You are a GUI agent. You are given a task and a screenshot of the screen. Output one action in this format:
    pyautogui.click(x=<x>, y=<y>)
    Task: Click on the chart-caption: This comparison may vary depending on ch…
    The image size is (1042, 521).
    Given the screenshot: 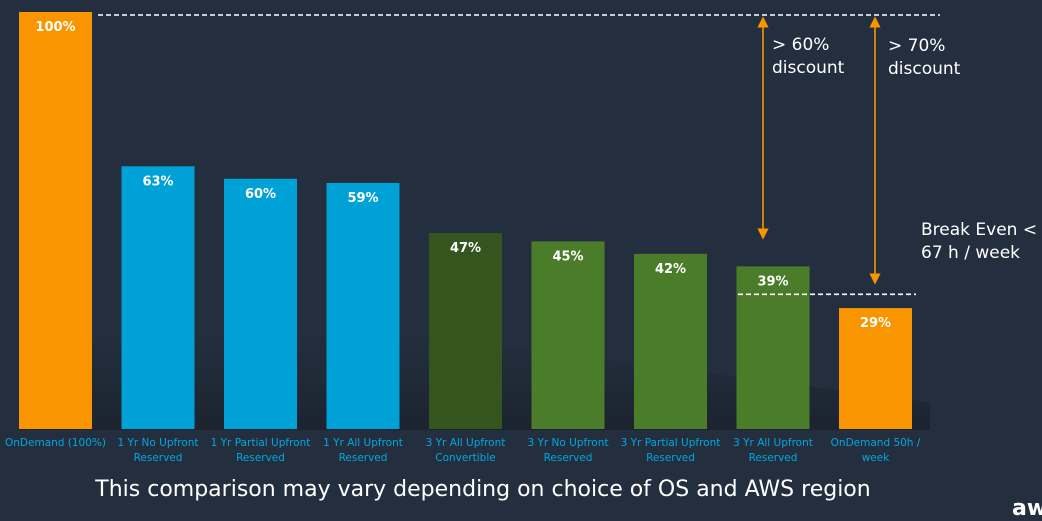 What is the action you would take?
    pyautogui.click(x=483, y=489)
    